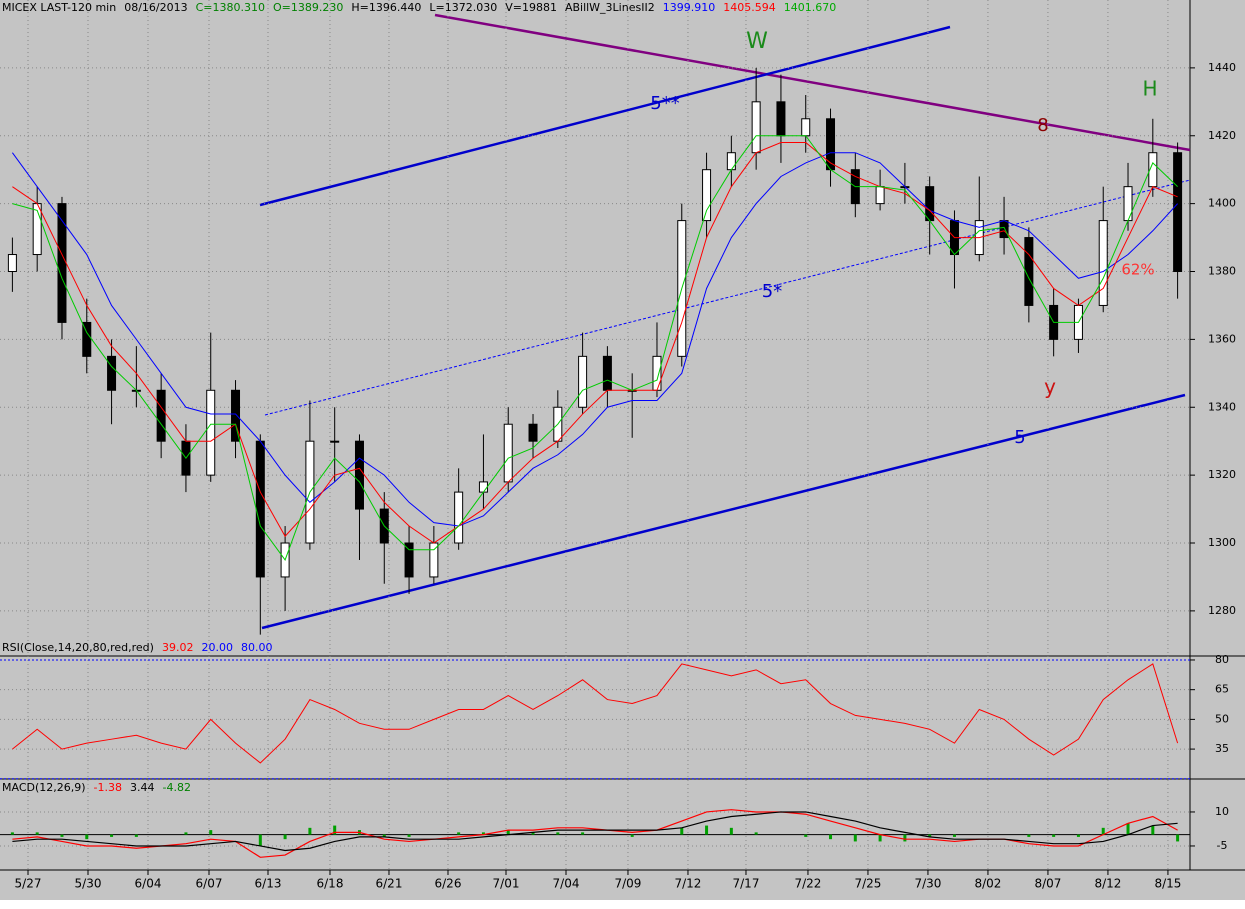 The height and width of the screenshot is (909, 1245). I want to click on header-text: H=1396.440, so click(386, 7).